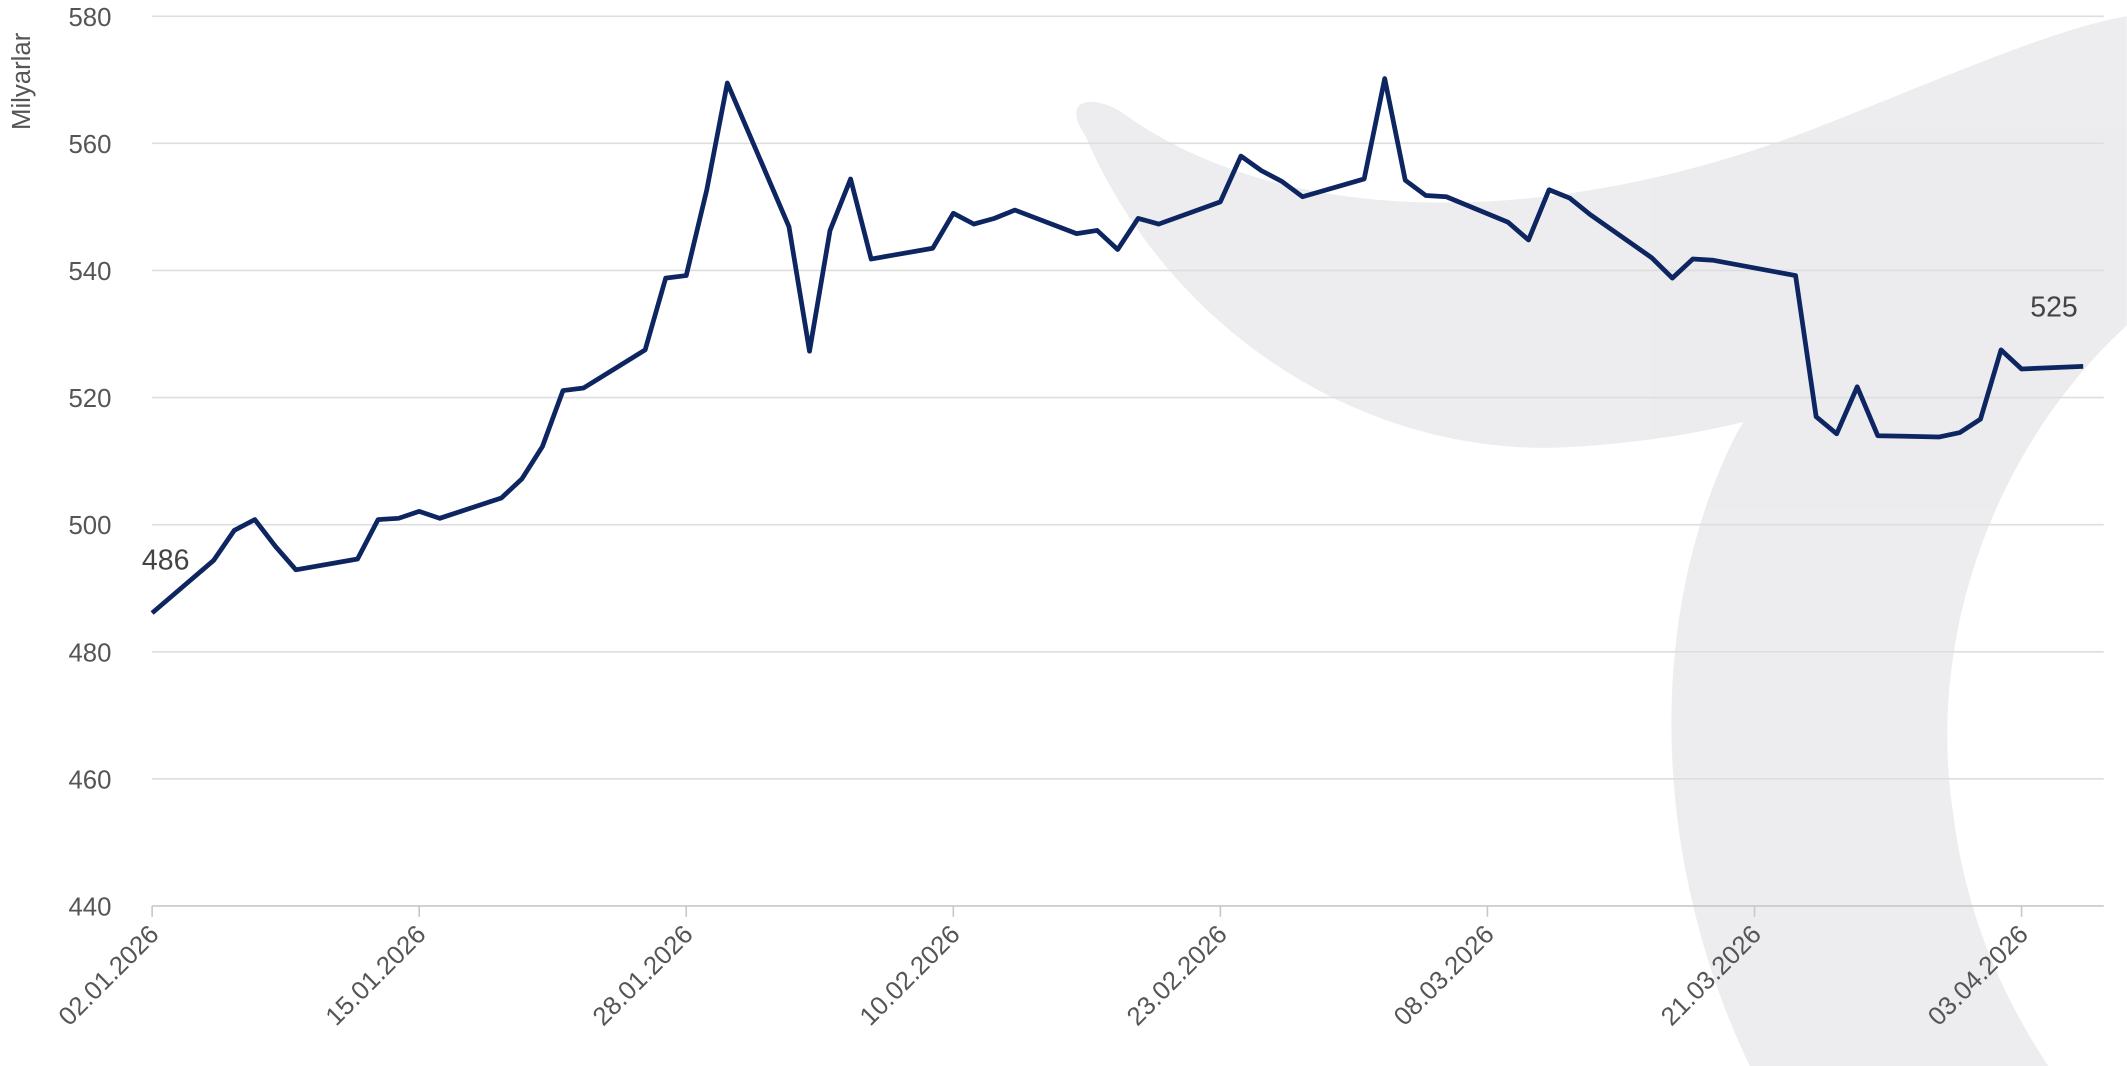 The width and height of the screenshot is (2127, 1066). Describe the element at coordinates (89, 526) in the screenshot. I see `y-tick-label: 500` at that location.